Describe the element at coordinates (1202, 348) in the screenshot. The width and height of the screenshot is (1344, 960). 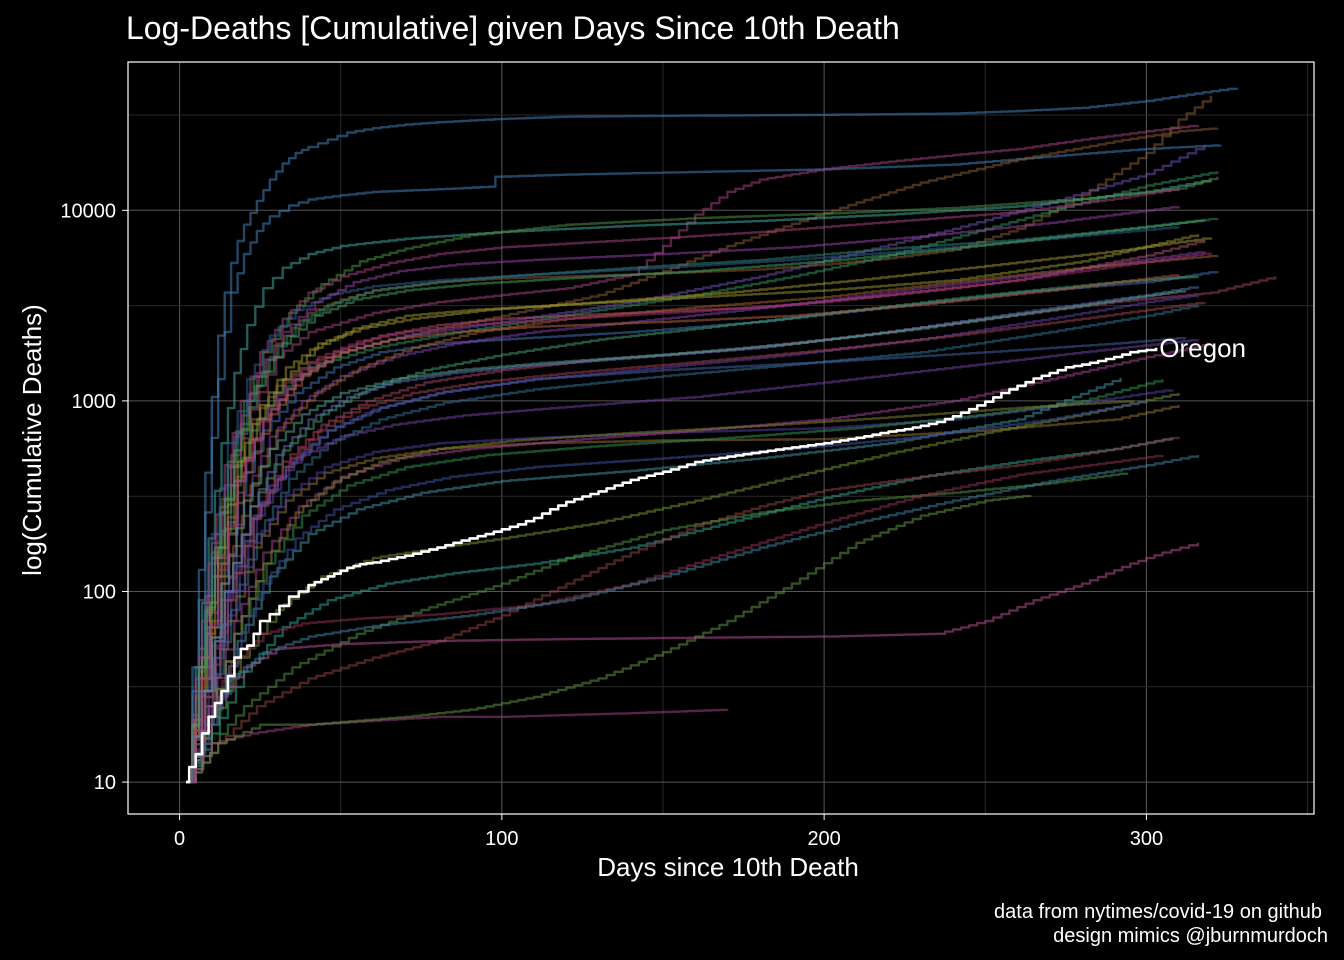
I see `oregon-label: Oregon` at that location.